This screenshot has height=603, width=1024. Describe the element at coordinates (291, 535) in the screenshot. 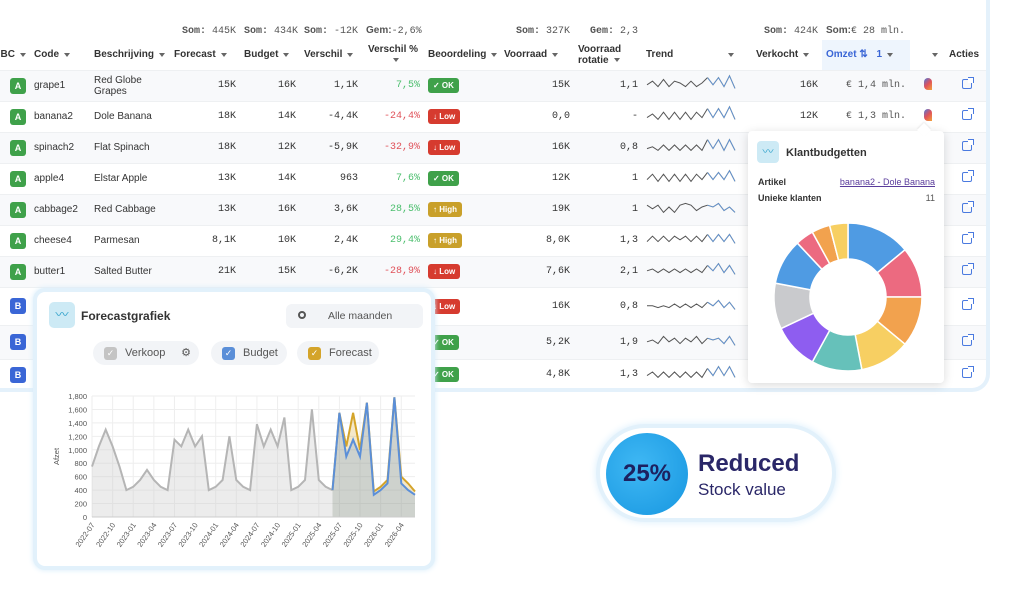

I see `x-tick-label: 2025-01` at that location.